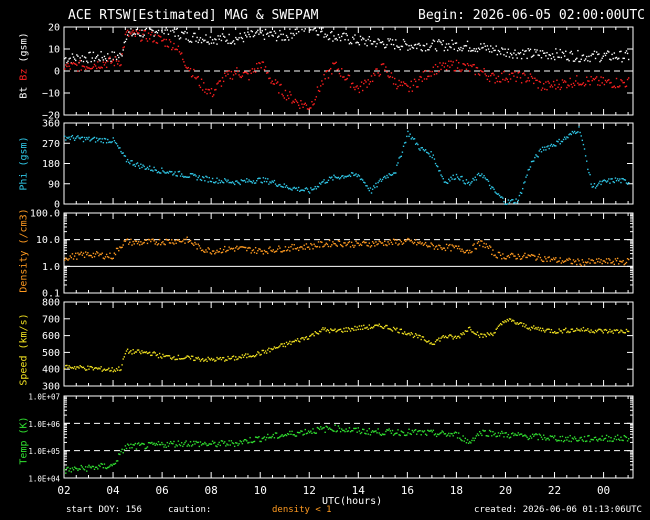 This screenshot has height=520, width=650. Describe the element at coordinates (51, 319) in the screenshot. I see `y-tick-label: 700` at that location.